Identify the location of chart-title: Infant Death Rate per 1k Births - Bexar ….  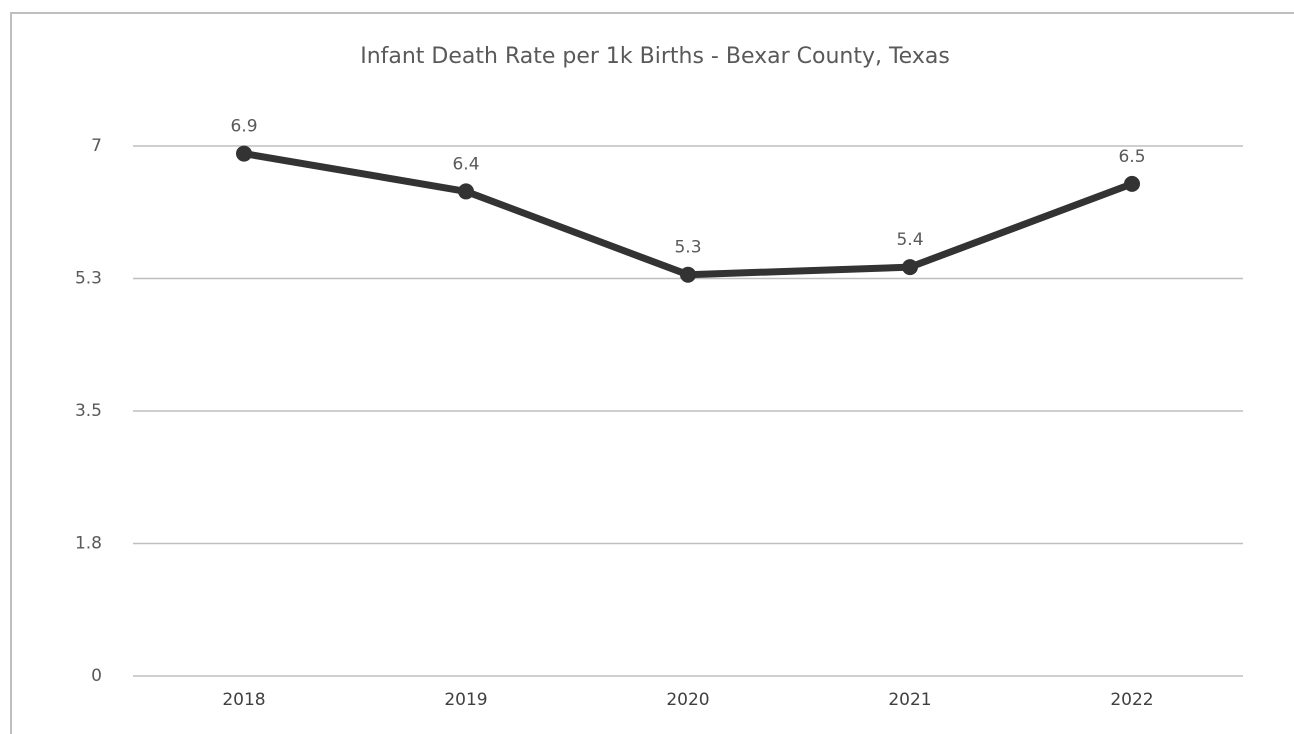
(655, 56).